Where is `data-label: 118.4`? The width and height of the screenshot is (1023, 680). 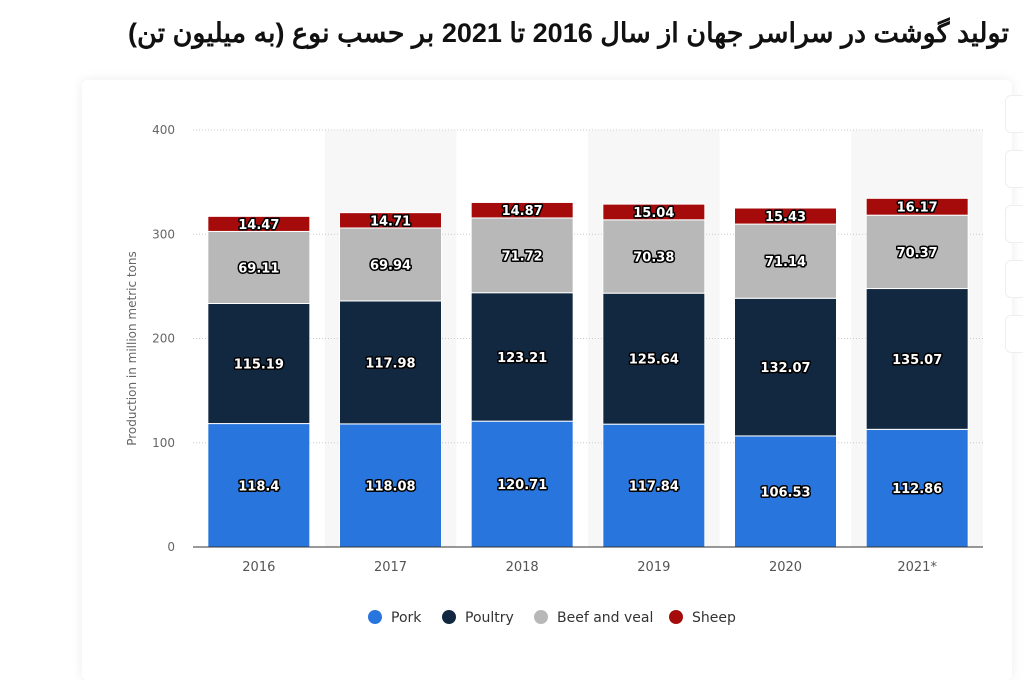 data-label: 118.4 is located at coordinates (258, 486).